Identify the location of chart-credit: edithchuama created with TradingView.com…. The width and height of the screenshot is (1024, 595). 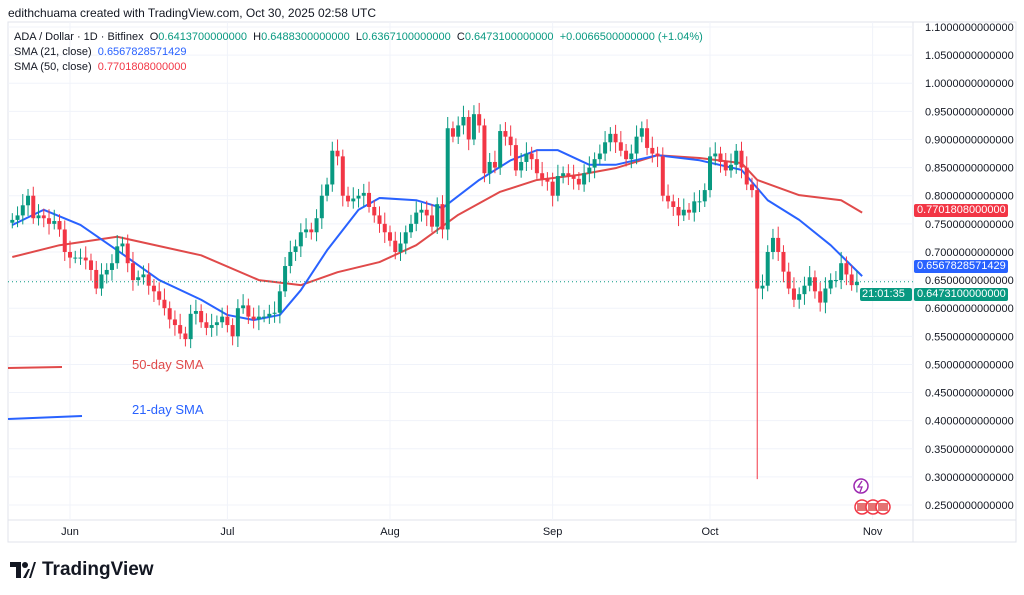
(192, 13).